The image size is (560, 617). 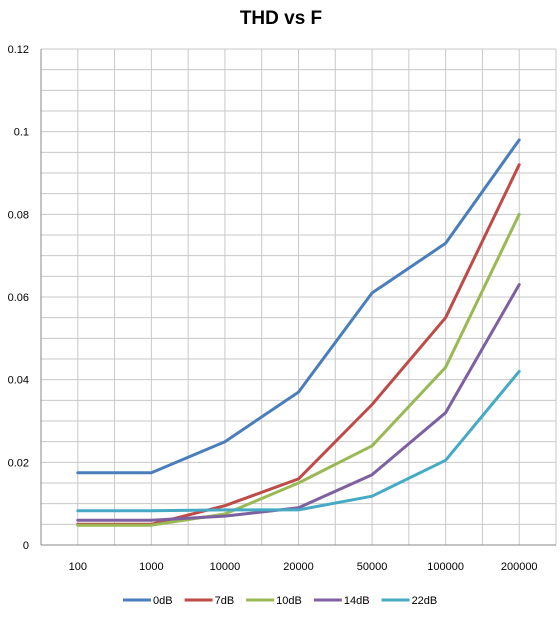 What do you see at coordinates (18, 463) in the screenshot?
I see `y-tick-label: 0.02` at bounding box center [18, 463].